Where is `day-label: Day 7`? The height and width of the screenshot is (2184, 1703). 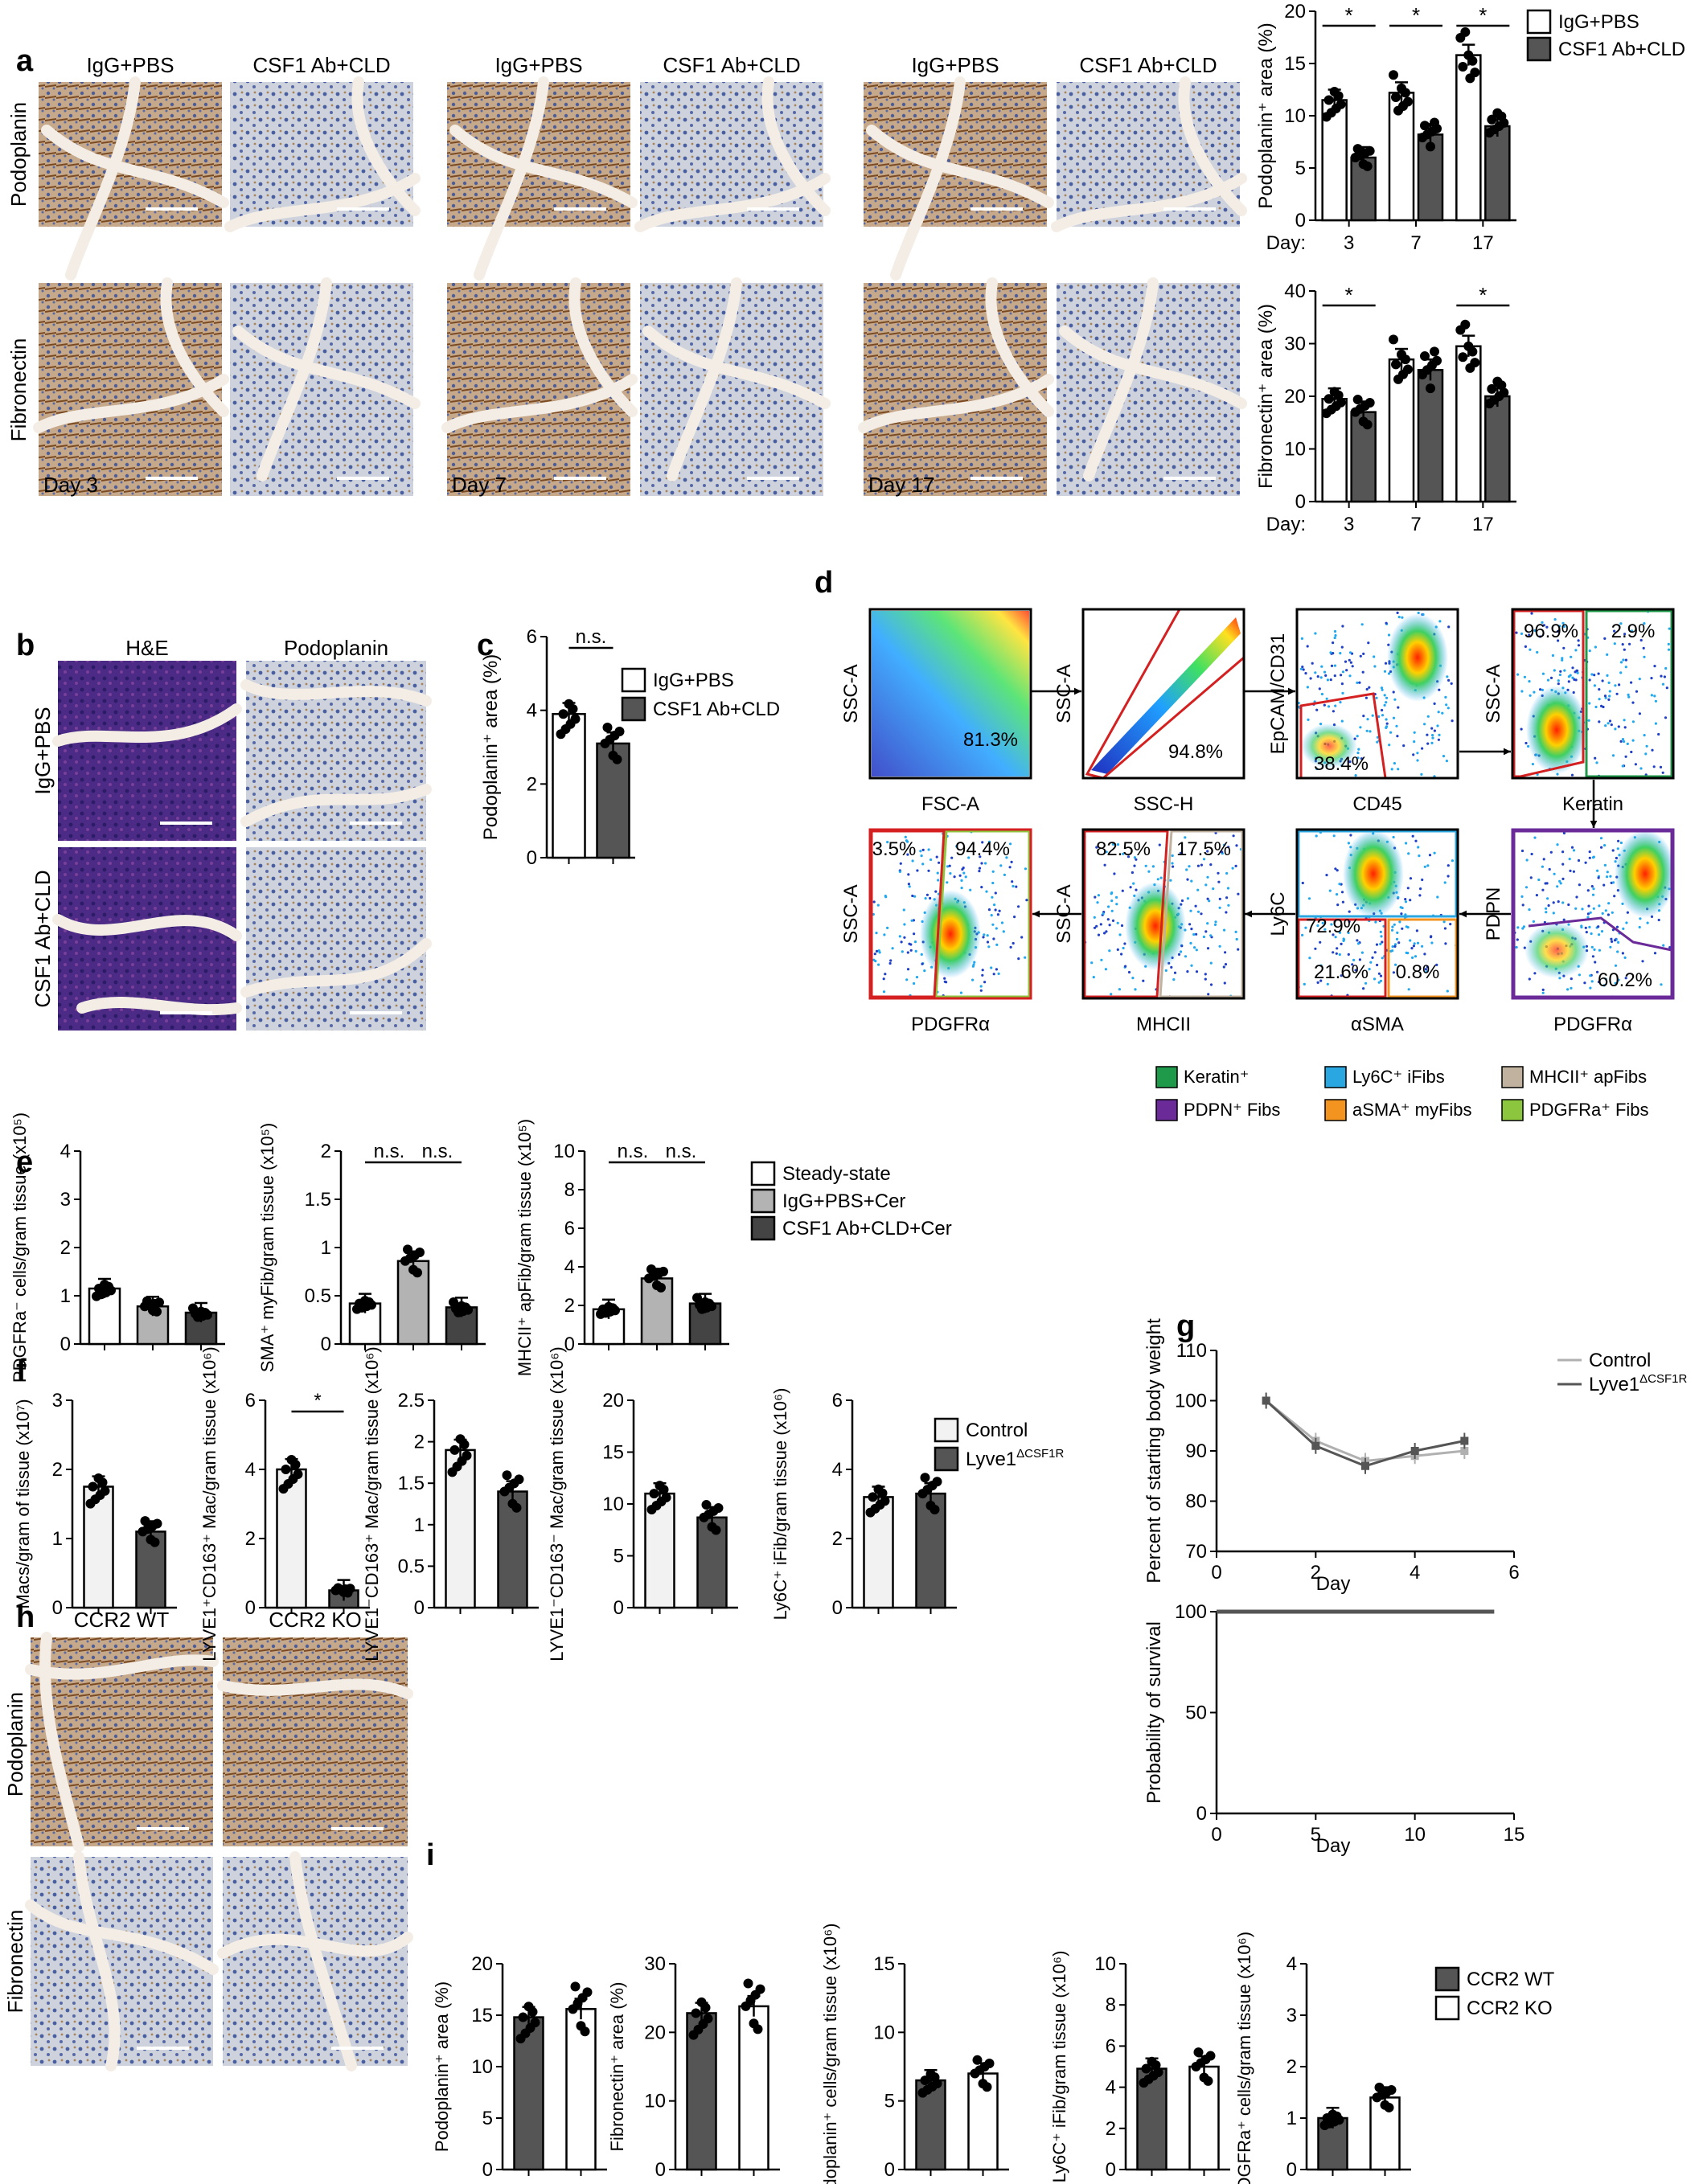
day-label: Day 7 is located at coordinates (479, 485).